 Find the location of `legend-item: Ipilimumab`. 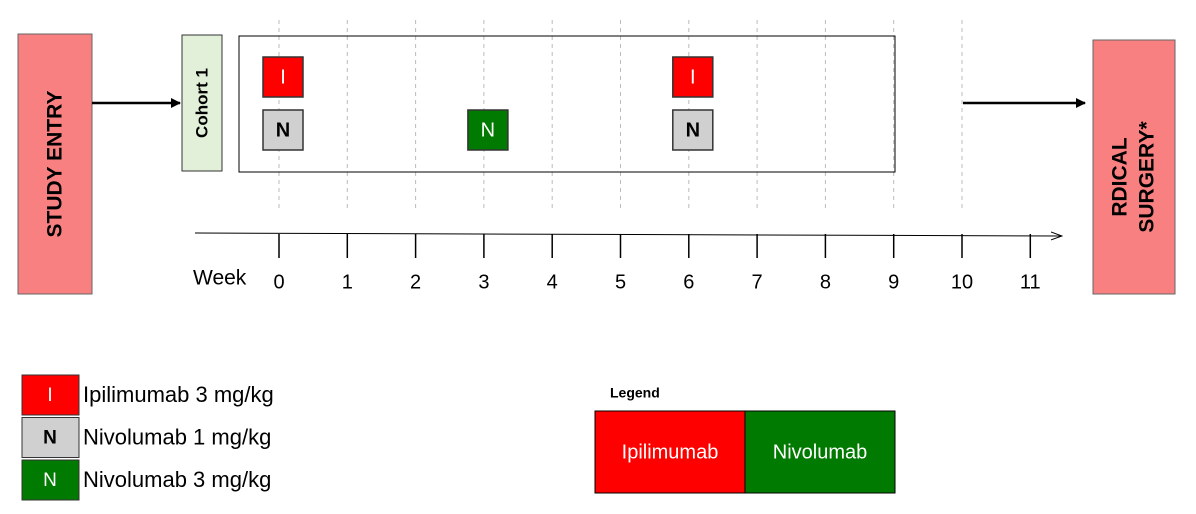

legend-item: Ipilimumab is located at coordinates (670, 452).